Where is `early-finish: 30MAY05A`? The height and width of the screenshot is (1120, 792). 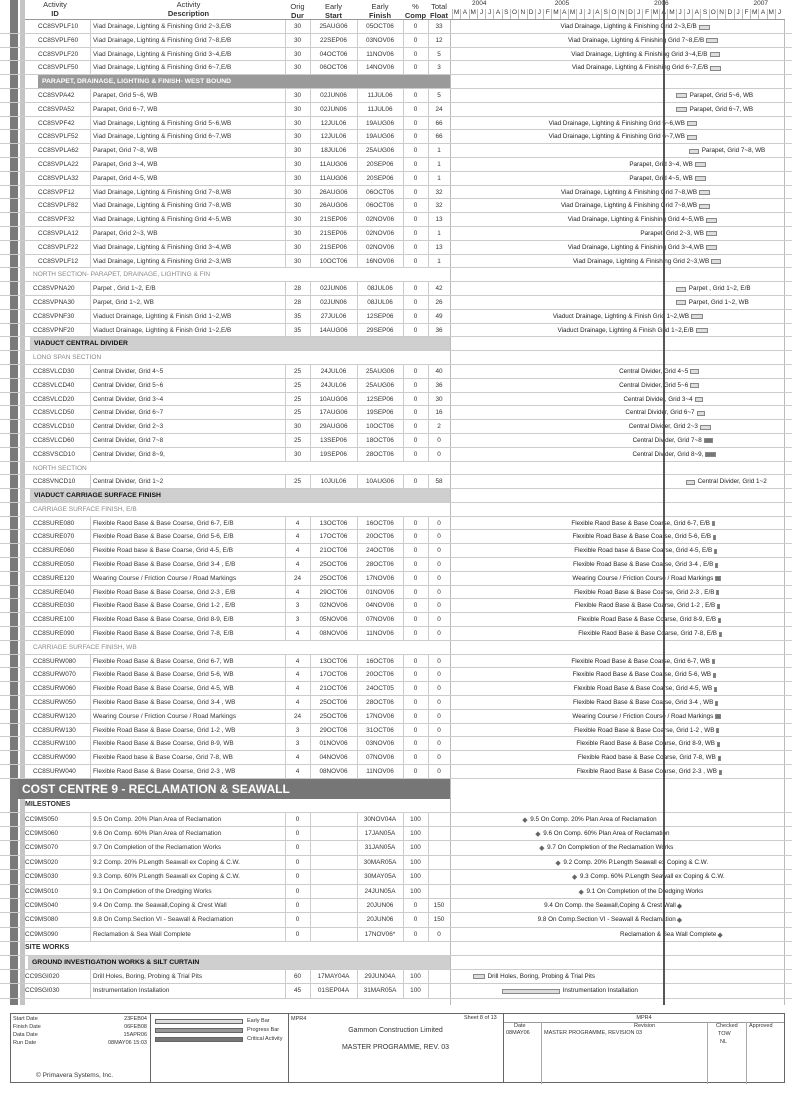 early-finish: 30MAY05A is located at coordinates (380, 877).